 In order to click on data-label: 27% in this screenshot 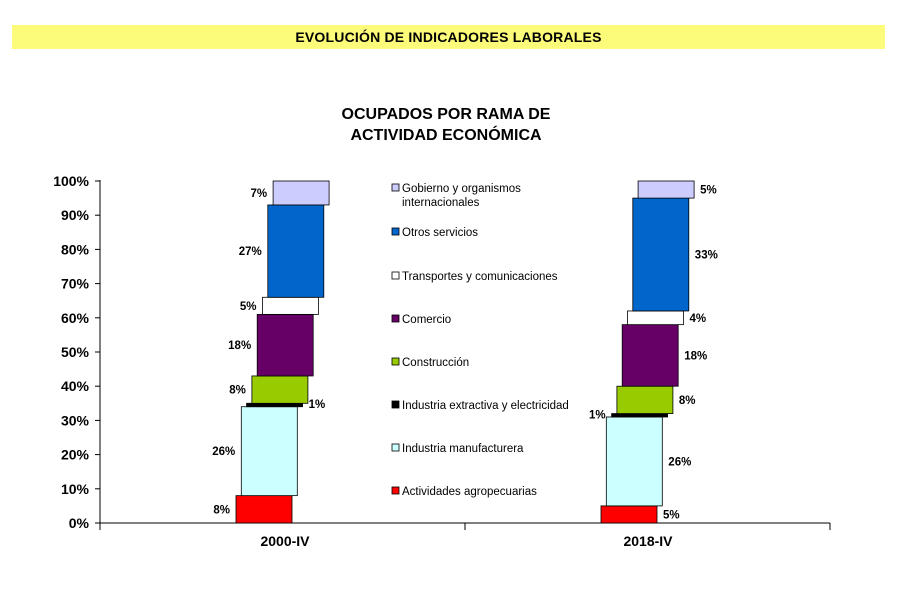, I will do `click(250, 252)`.